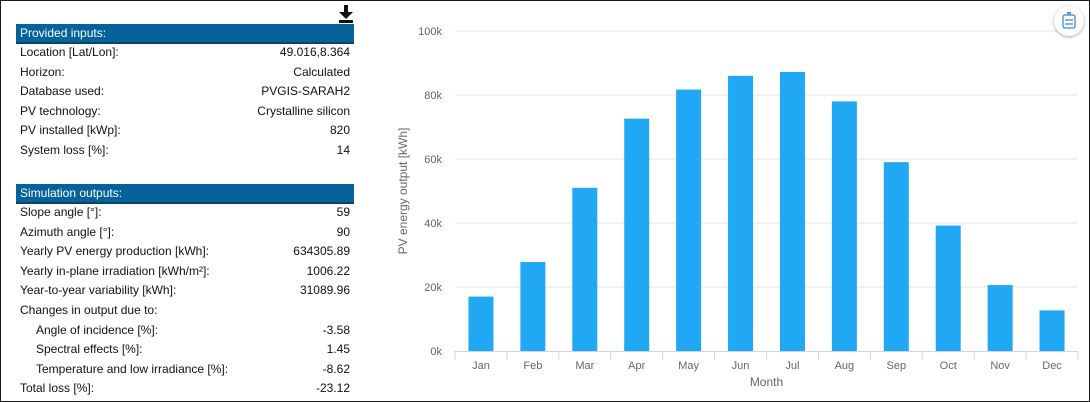 The width and height of the screenshot is (1090, 402). What do you see at coordinates (183, 91) in the screenshot?
I see `table-row: Database used: PVGIS-SARAH2` at bounding box center [183, 91].